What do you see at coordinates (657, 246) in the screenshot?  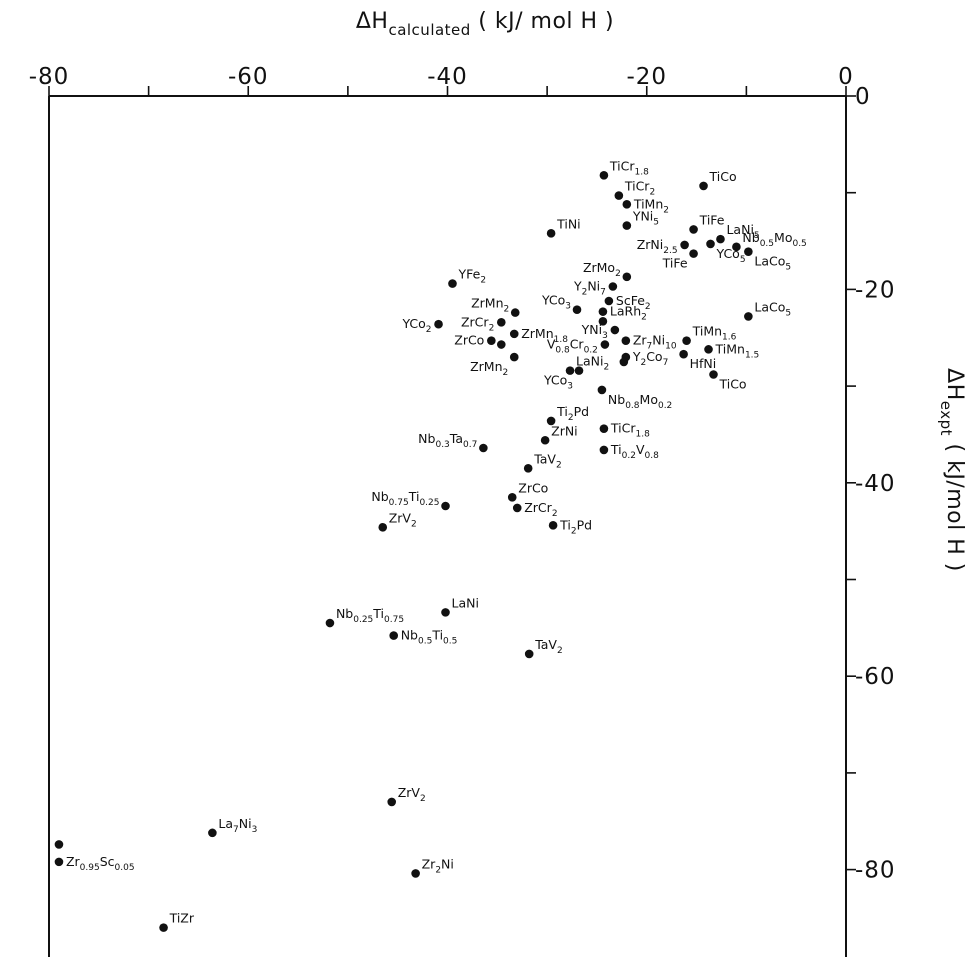 I see `point-label: ZrNi2.5` at bounding box center [657, 246].